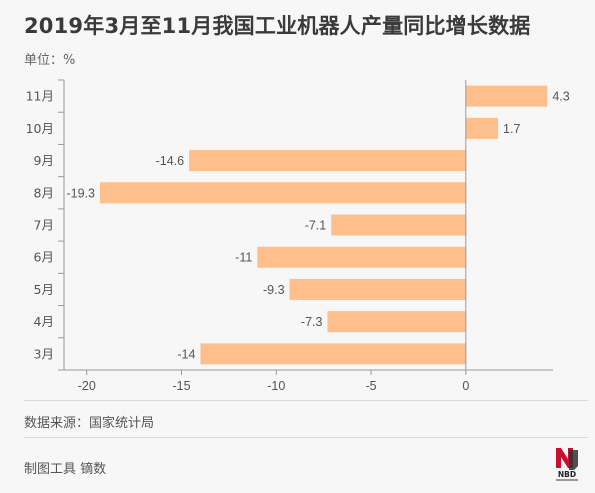  What do you see at coordinates (186, 354) in the screenshot?
I see `value-label-8: -14` at bounding box center [186, 354].